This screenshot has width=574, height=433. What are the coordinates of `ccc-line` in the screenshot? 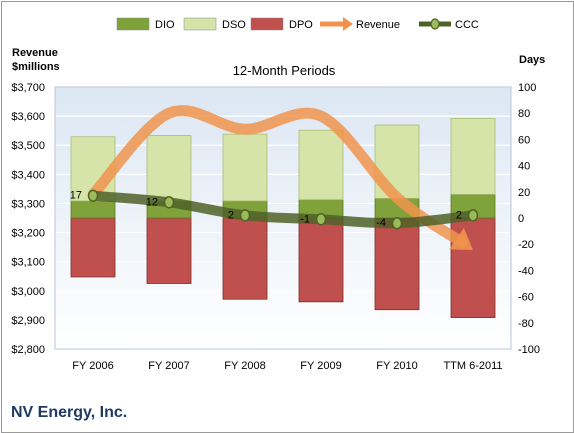 It's located at (283, 209).